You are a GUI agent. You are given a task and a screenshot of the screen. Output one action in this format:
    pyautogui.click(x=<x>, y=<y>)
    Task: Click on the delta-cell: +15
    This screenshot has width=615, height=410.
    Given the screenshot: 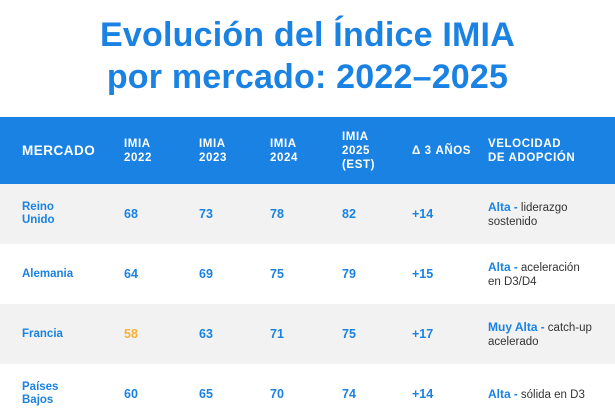 What is the action you would take?
    pyautogui.click(x=423, y=274)
    